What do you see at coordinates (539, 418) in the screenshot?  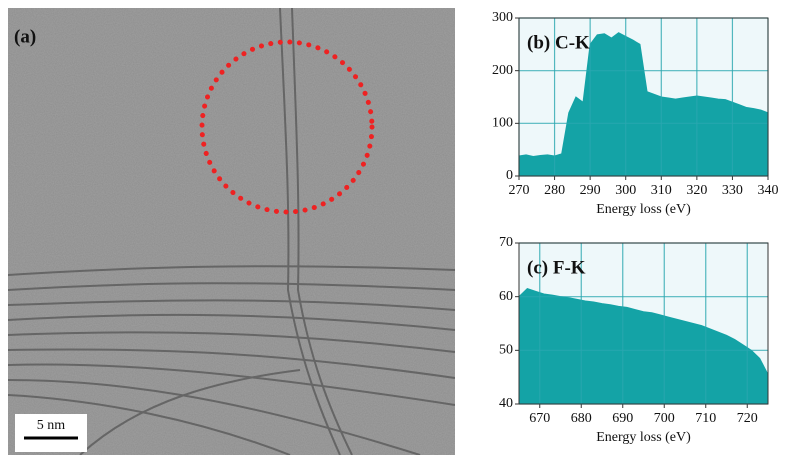 I see `x-tick-label: 670` at bounding box center [539, 418].